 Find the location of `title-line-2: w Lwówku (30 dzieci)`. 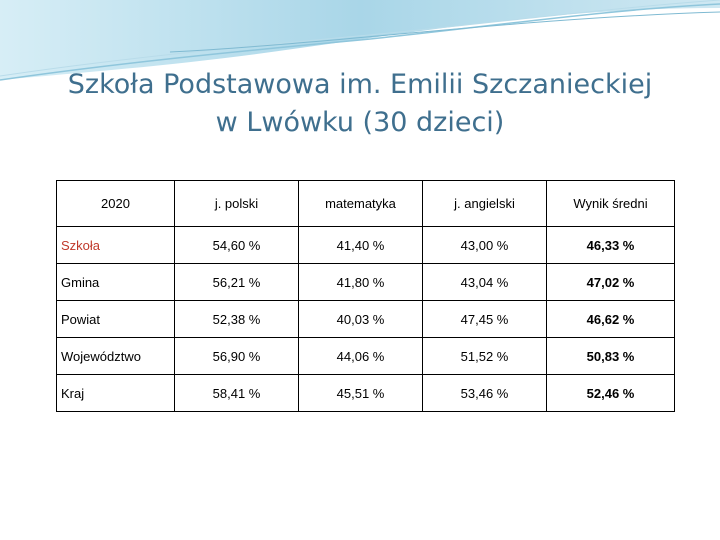

title-line-2: w Lwówku (30 dzieci) is located at coordinates (360, 122).